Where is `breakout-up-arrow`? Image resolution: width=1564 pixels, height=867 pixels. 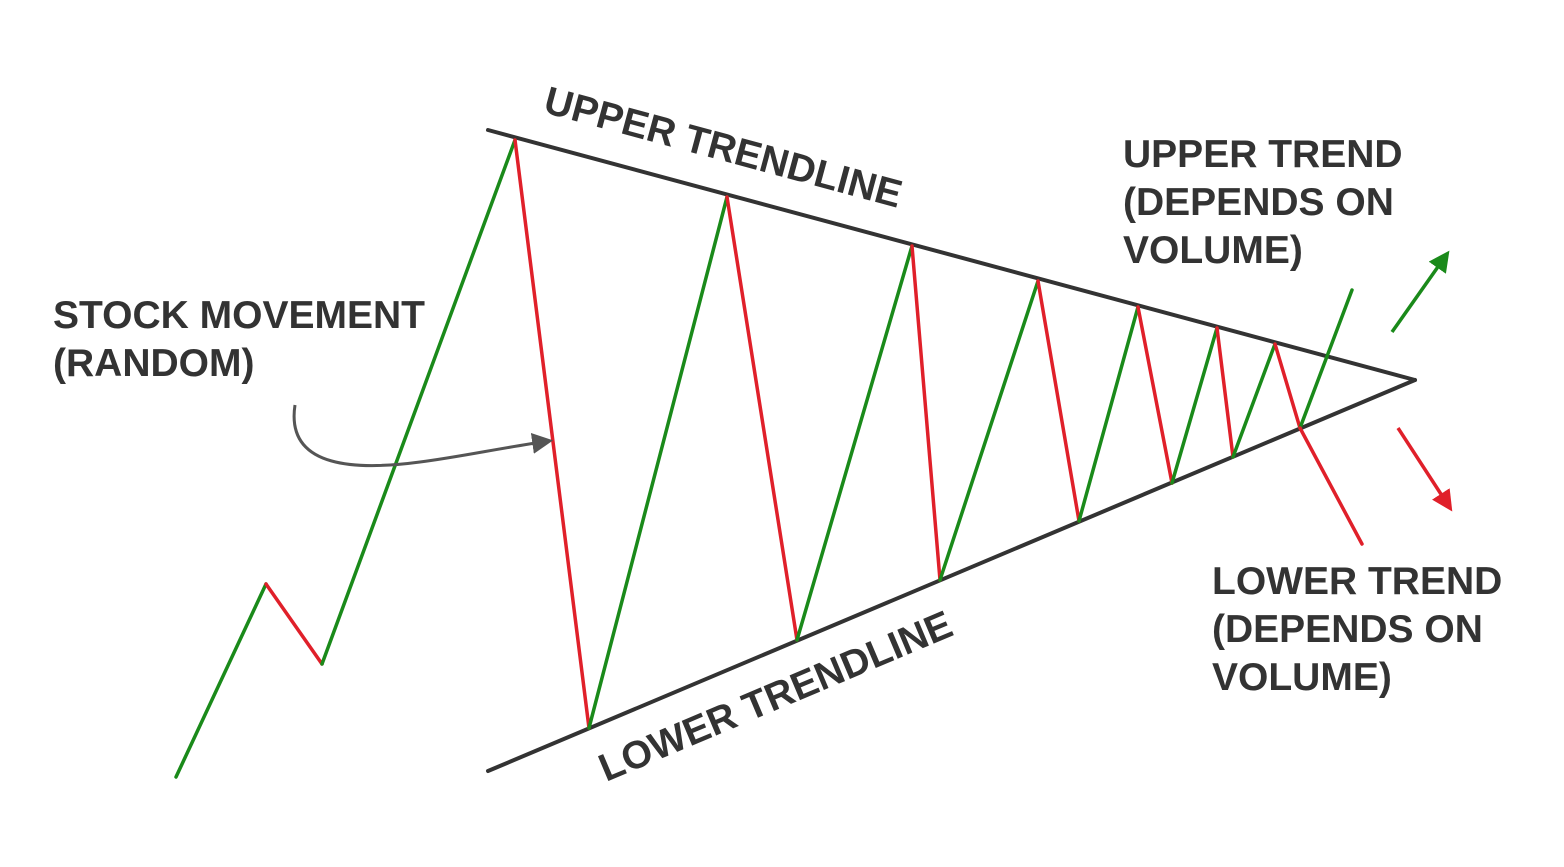 breakout-up-arrow is located at coordinates (1420, 292).